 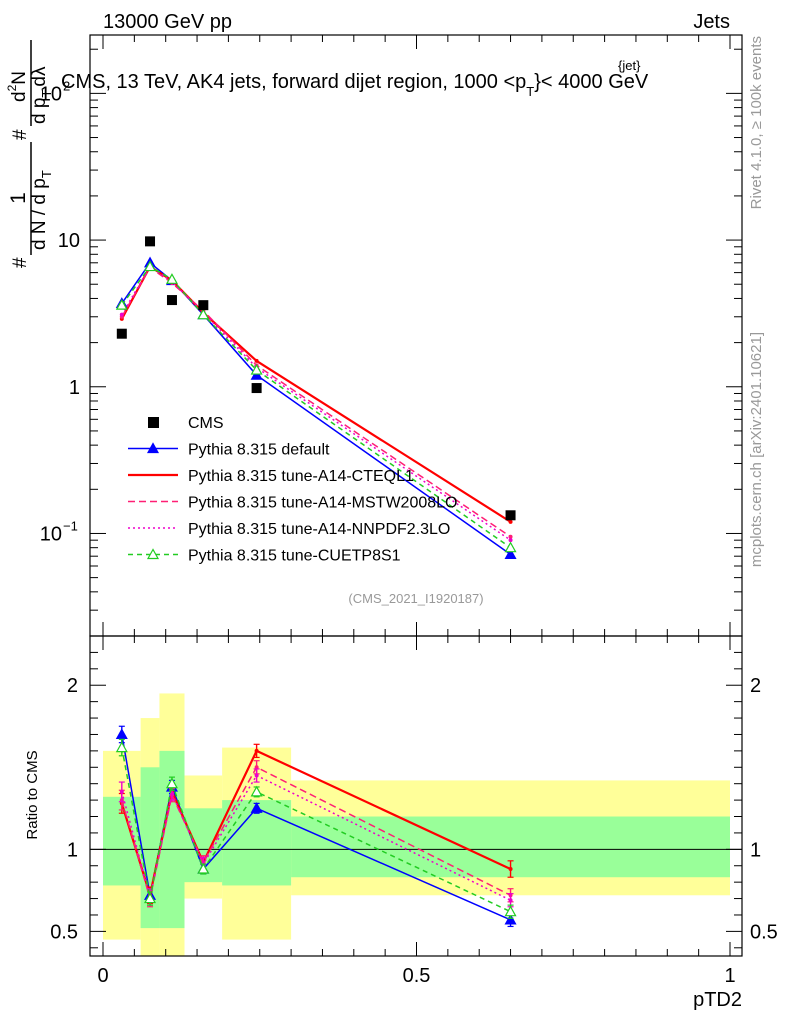 What do you see at coordinates (18, 198) in the screenshot?
I see `y-label-numerator: 1` at bounding box center [18, 198].